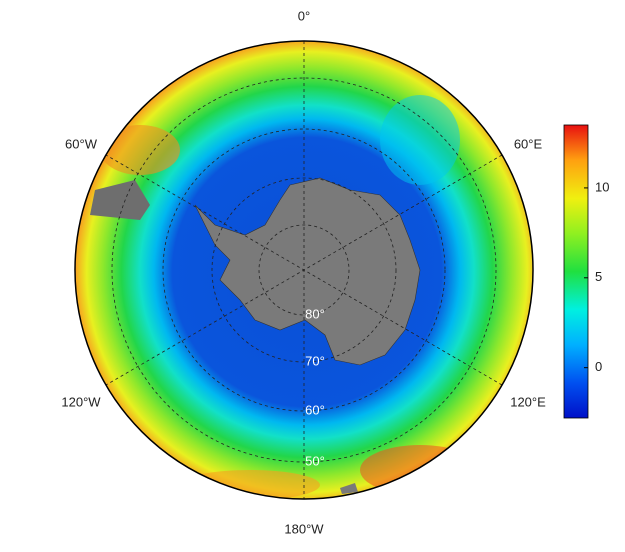 The image size is (625, 552). Describe the element at coordinates (81, 143) in the screenshot. I see `meridian-label: 60°W` at that location.